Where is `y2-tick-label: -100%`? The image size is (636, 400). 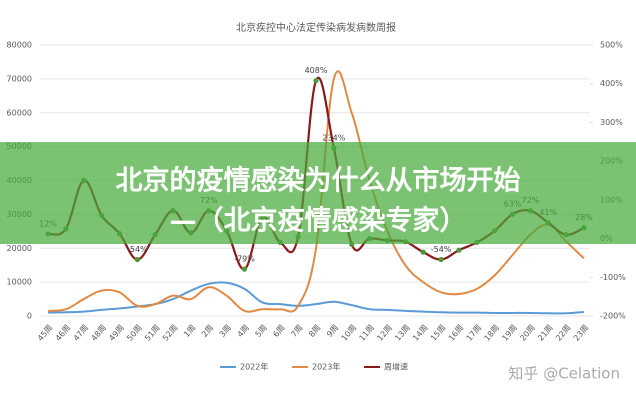
y2-tick-label: -100% is located at coordinates (613, 277).